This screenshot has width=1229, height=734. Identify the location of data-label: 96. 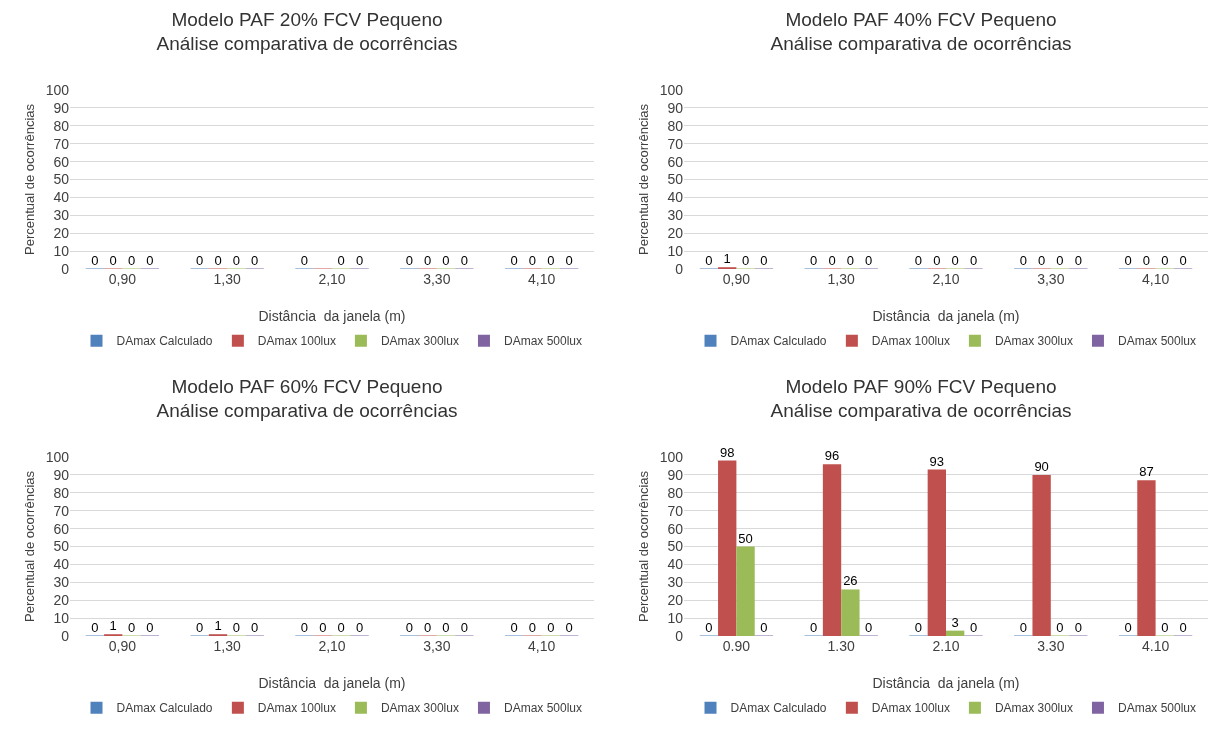
(832, 456).